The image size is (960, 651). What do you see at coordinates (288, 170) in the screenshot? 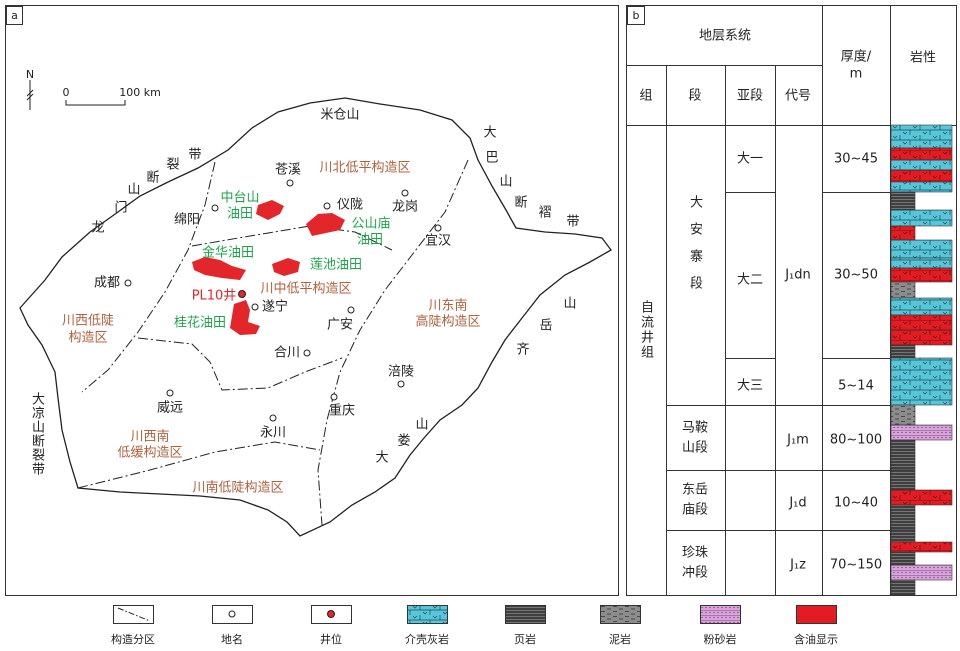
I see `place-label: 苍溪` at bounding box center [288, 170].